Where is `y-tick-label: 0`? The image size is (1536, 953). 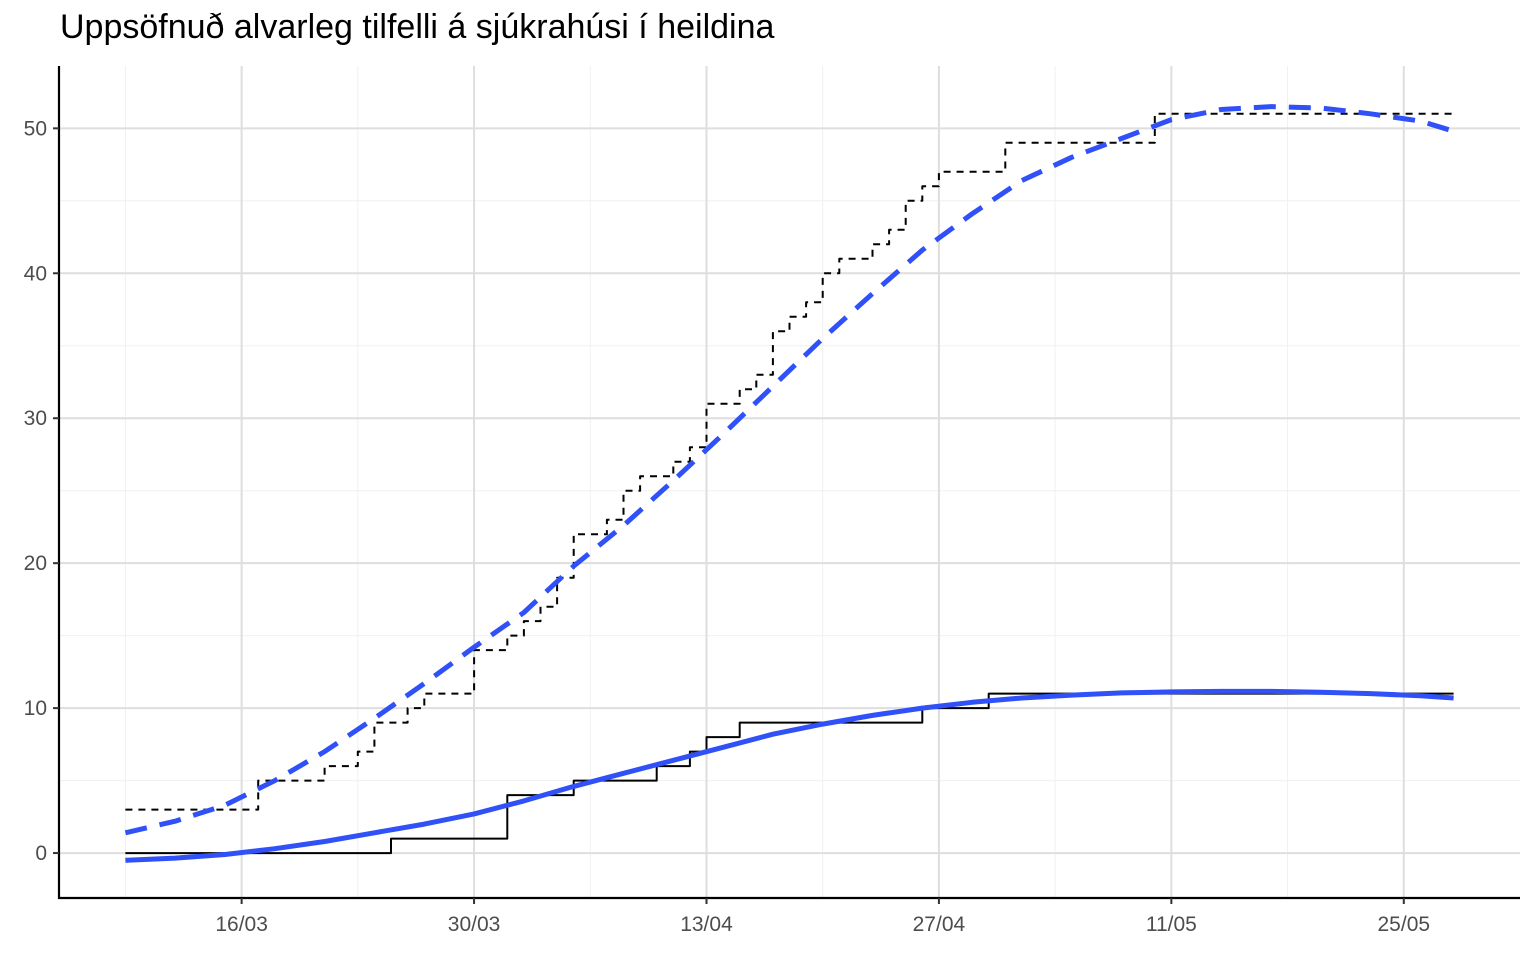
y-tick-label: 0 is located at coordinates (41, 853).